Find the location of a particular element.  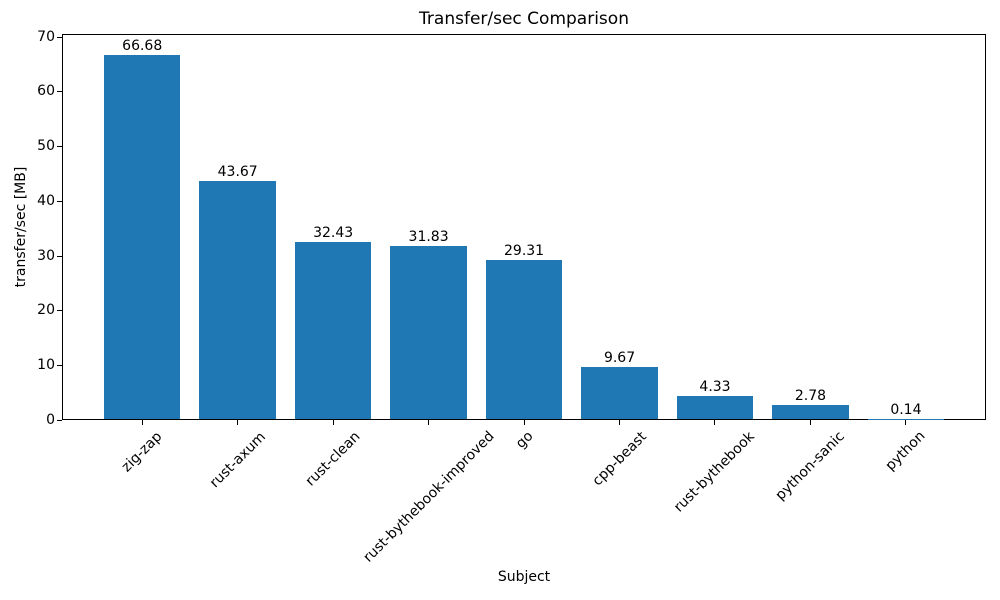

bar-value-label: 31.83 is located at coordinates (428, 236).